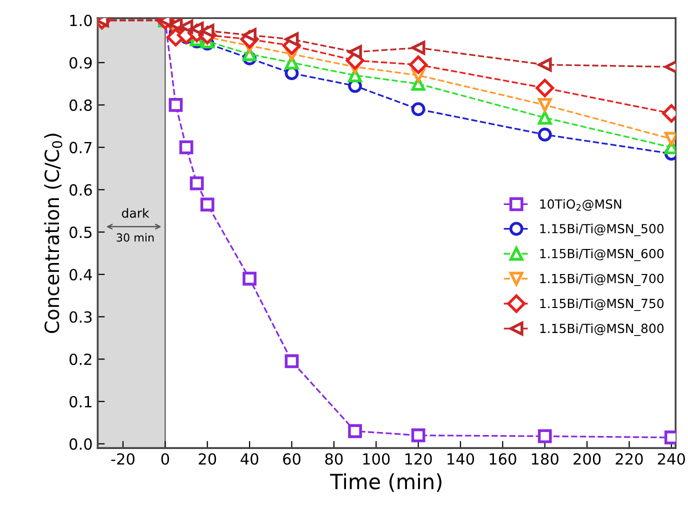 The image size is (688, 518). I want to click on x-tick-label: 40, so click(249, 459).